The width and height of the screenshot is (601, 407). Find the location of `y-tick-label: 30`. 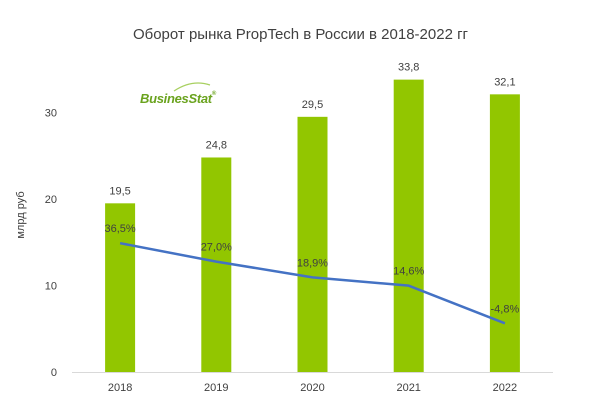

y-tick-label: 30 is located at coordinates (51, 114).